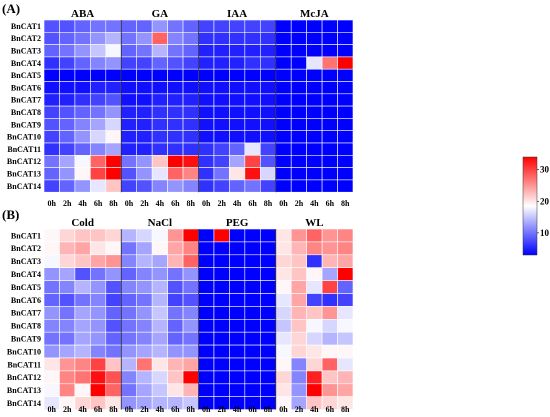 The image size is (550, 417). I want to click on column-label: 2h, so click(144, 409).